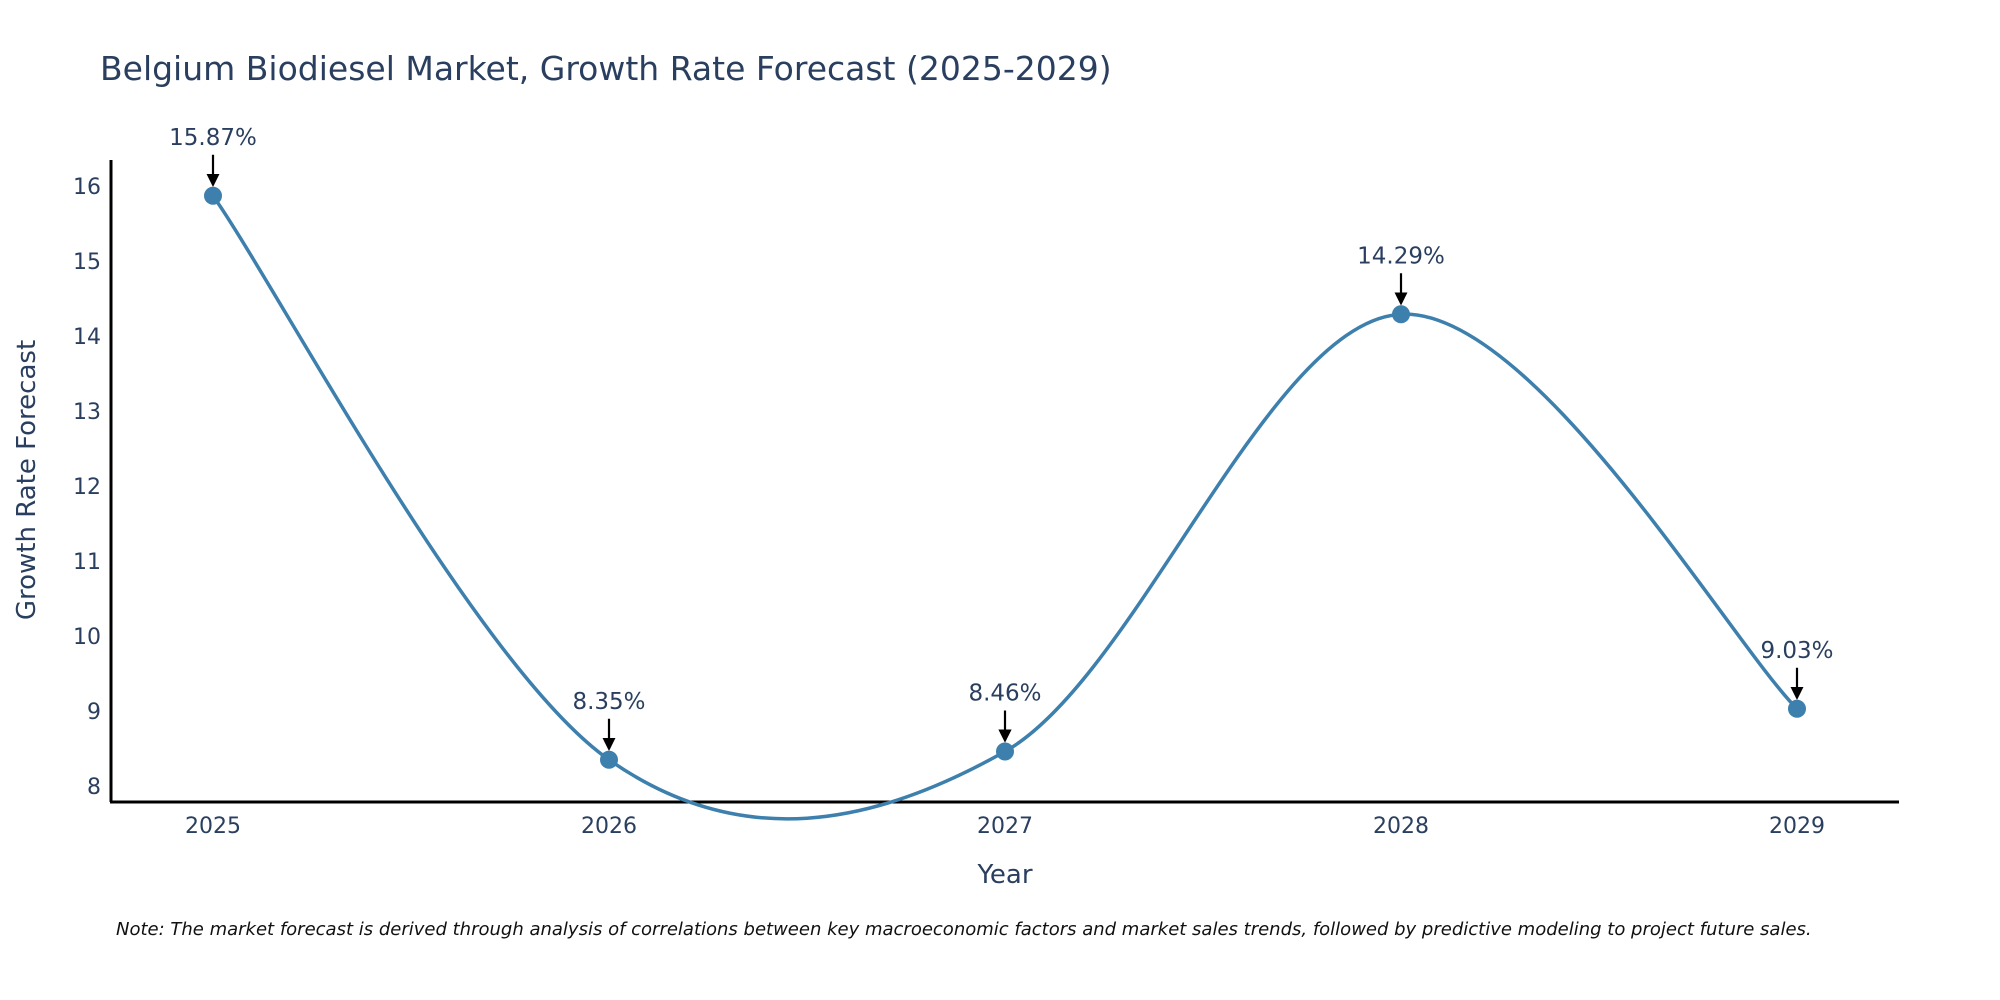 Image resolution: width=2000 pixels, height=1000 pixels. Describe the element at coordinates (87, 562) in the screenshot. I see `y-tick-label: 11` at that location.